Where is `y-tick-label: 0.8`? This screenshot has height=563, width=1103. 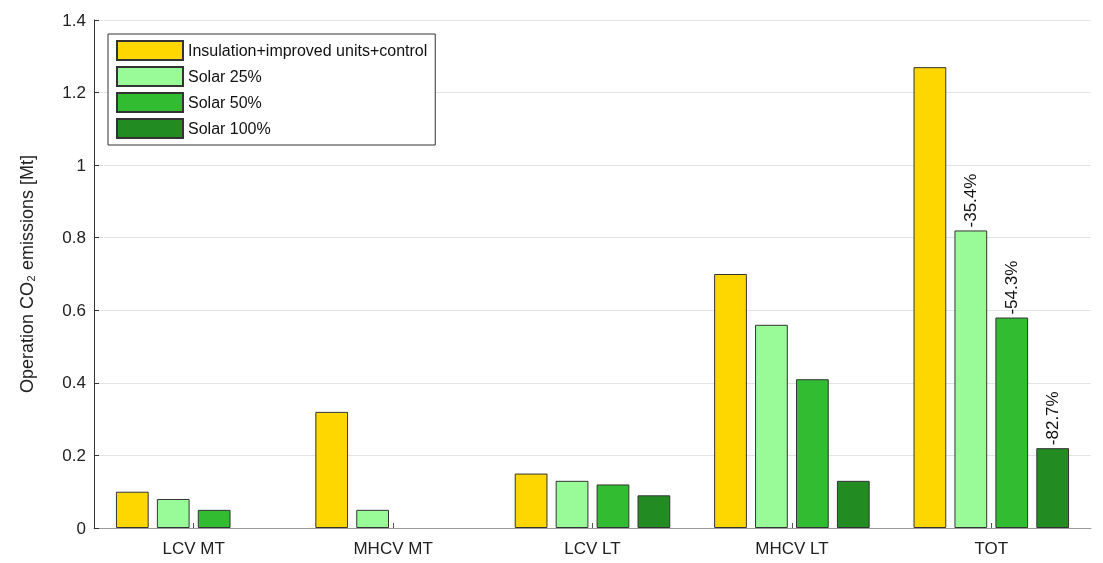
y-tick-label: 0.8 is located at coordinates (74, 238).